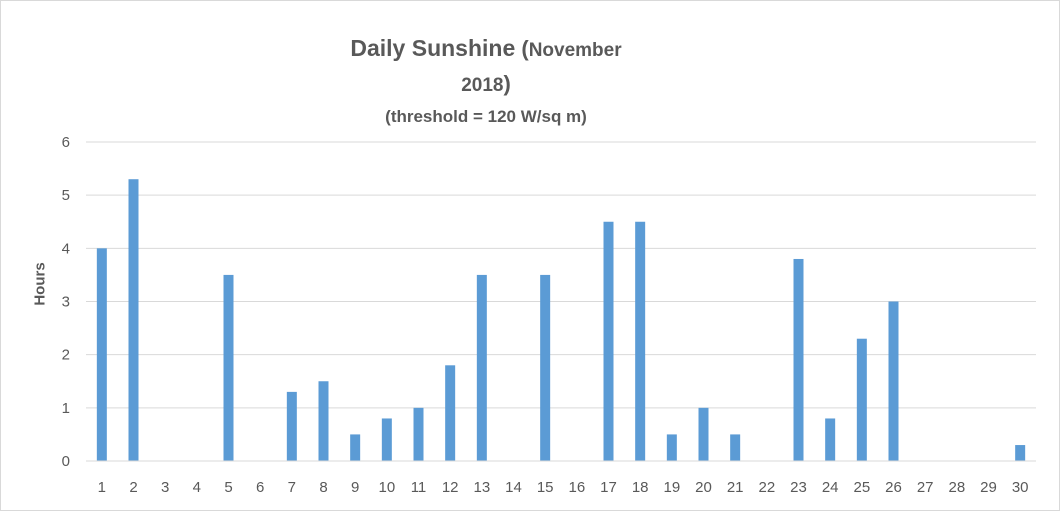 The image size is (1060, 511). Describe the element at coordinates (386, 487) in the screenshot. I see `x-tick-label-10: 10` at that location.